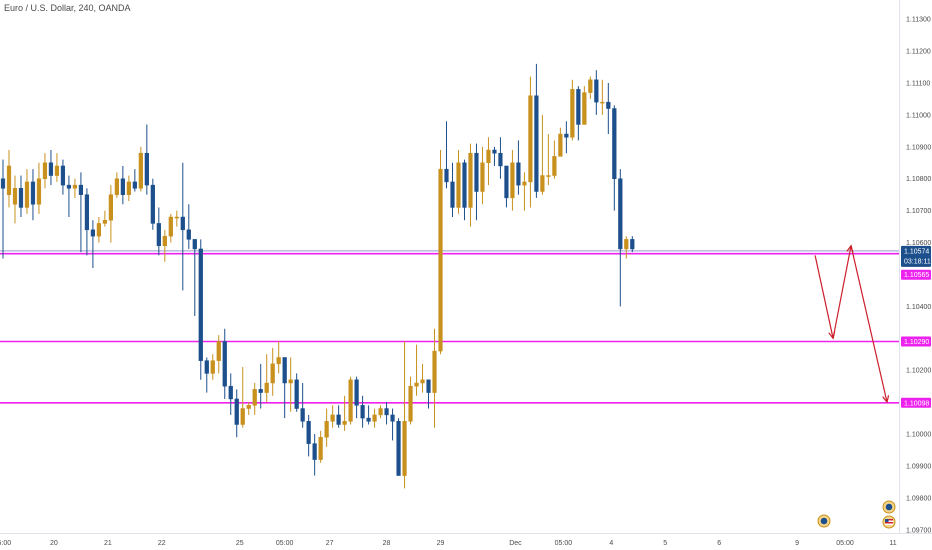 Image resolution: width=932 pixels, height=550 pixels. Describe the element at coordinates (917, 261) in the screenshot. I see `current-price-badge-text: 03:18:11` at that location.